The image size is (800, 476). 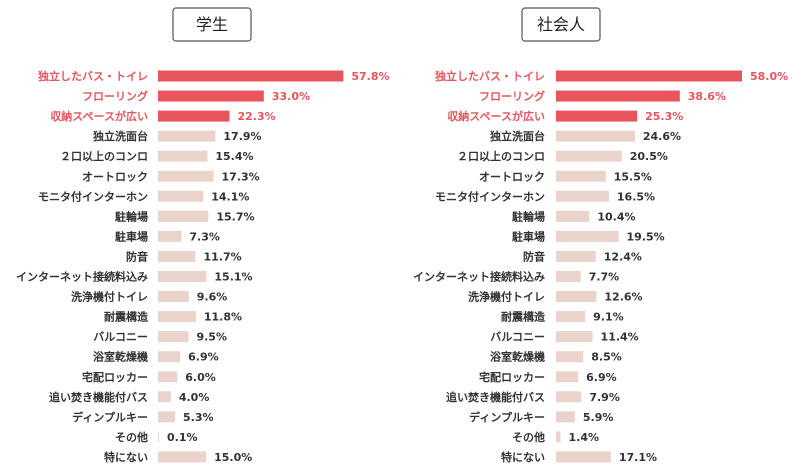 What do you see at coordinates (115, 96) in the screenshot?
I see `category-label-student: フローリング` at bounding box center [115, 96].